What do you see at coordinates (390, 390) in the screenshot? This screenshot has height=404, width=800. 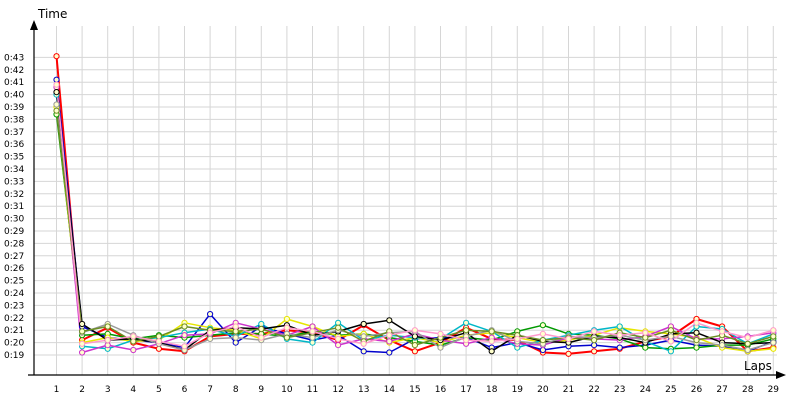 I see `x-tick-label: 14` at bounding box center [390, 390].